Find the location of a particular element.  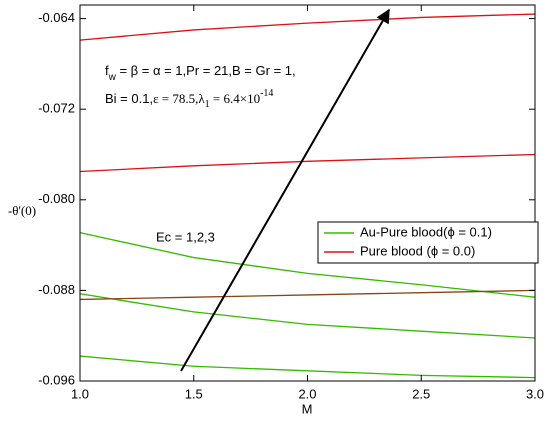

annotation-part: -14 is located at coordinates (266, 93).